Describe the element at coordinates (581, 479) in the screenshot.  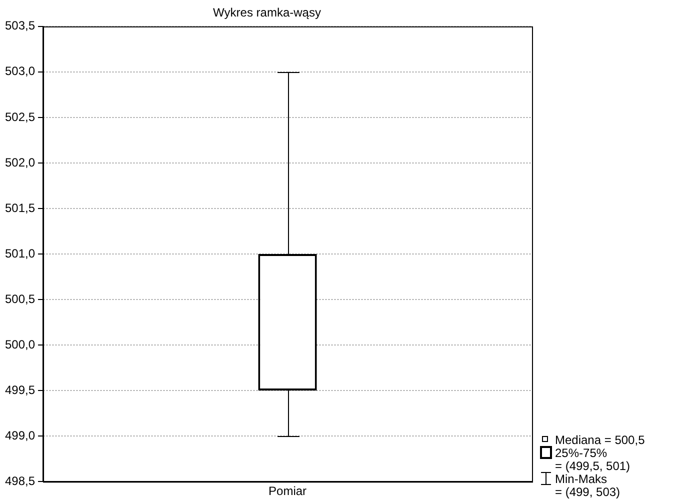
I see `text: Min-Maks` at that location.